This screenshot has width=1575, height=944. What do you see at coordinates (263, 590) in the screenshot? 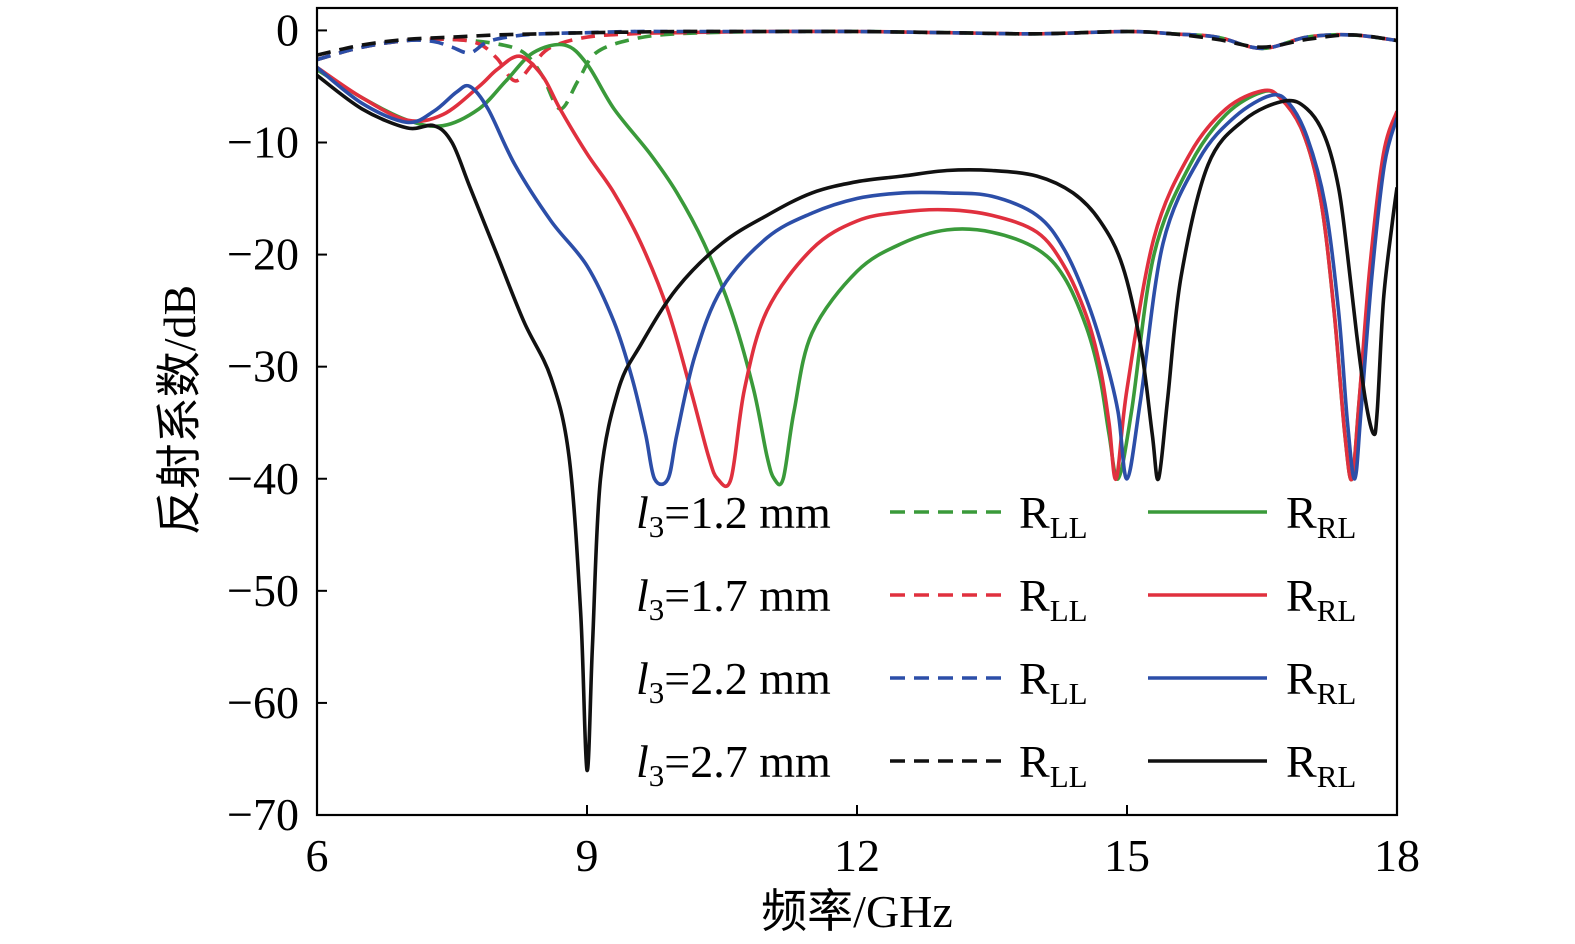
I see `y-tick-label: −50` at bounding box center [263, 590].